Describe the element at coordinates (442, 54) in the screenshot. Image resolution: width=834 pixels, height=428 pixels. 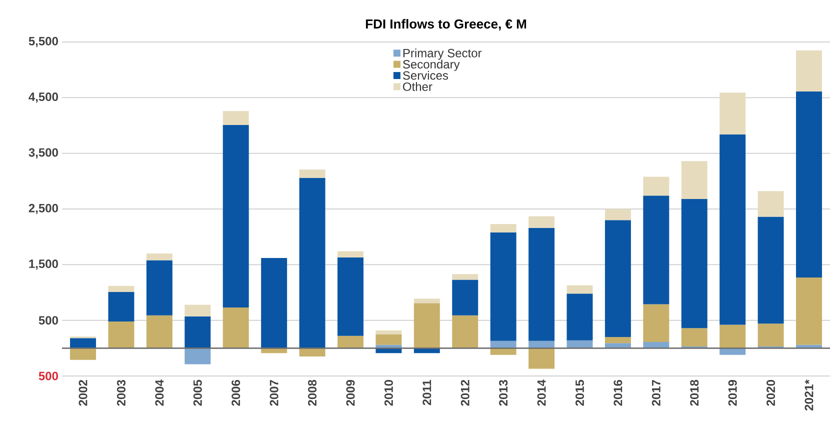
I see `legend-label: Primary Sector` at that location.